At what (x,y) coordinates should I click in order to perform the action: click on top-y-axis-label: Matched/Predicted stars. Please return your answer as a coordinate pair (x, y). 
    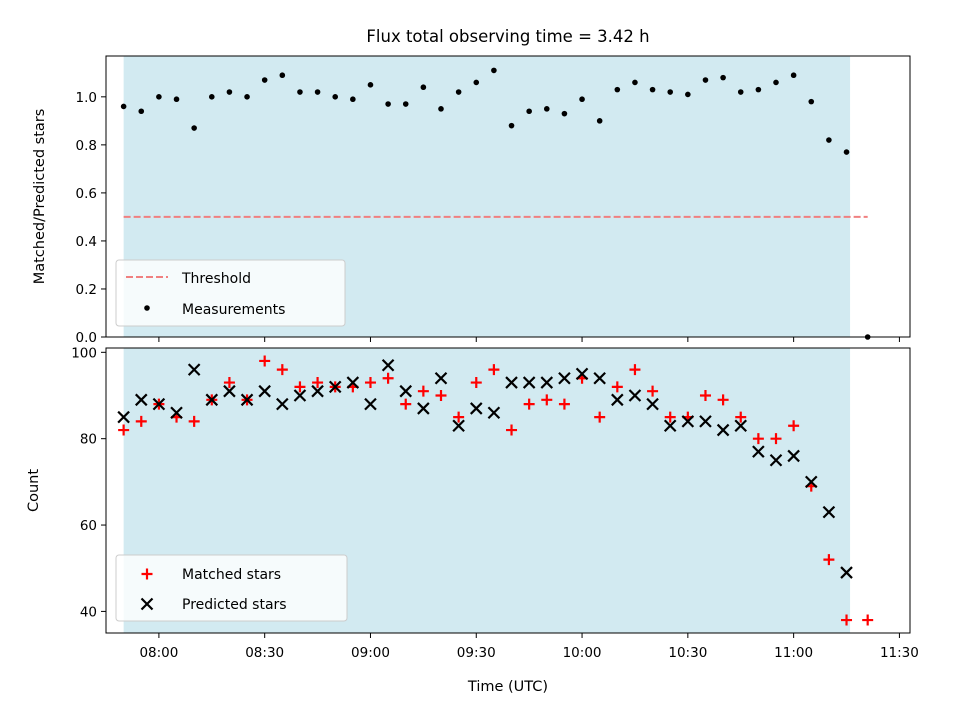
    Looking at the image, I should click on (40, 197).